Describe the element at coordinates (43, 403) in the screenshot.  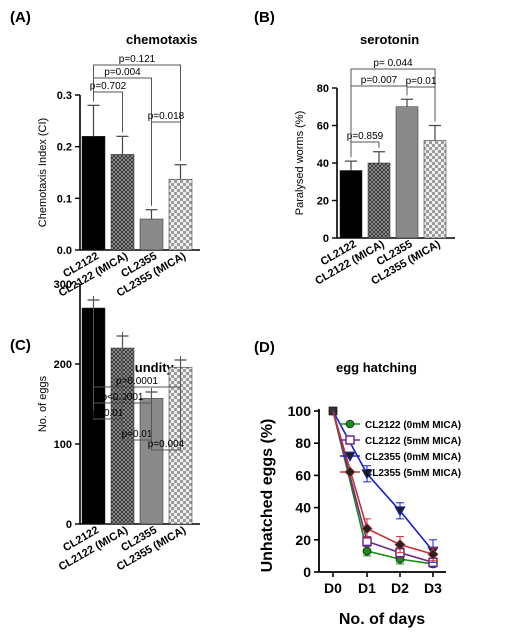
I see `y-axis-label: No. of eggs` at that location.